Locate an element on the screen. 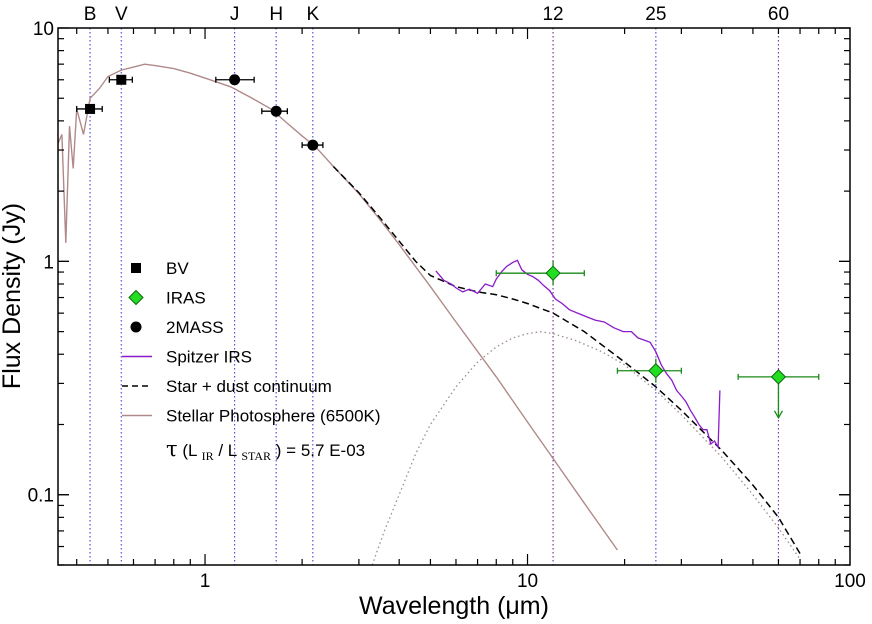  legend-label: Spitzer IRS is located at coordinates (209, 357).